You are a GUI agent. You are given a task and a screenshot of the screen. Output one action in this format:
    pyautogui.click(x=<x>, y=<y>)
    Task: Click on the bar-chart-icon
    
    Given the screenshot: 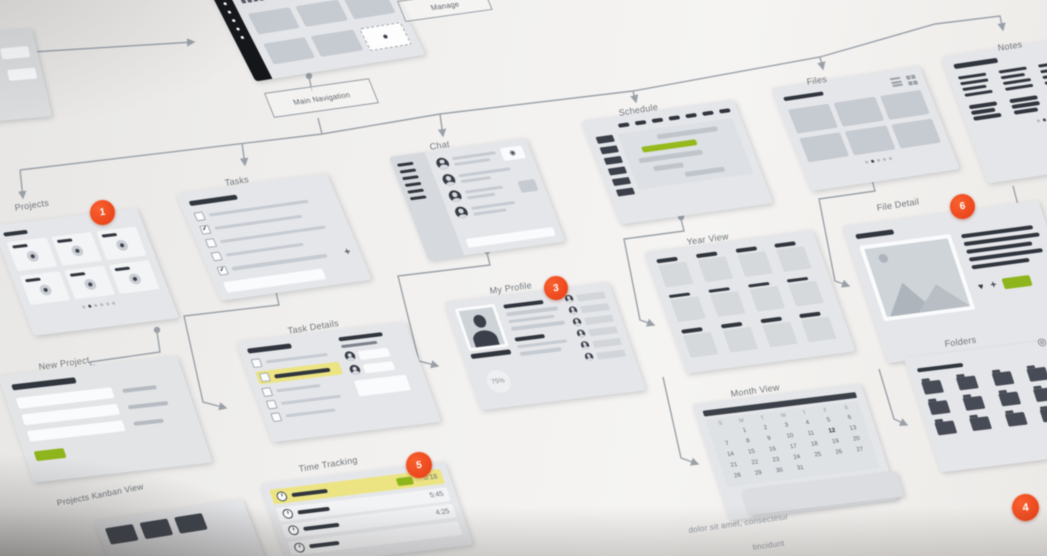 What is the action you would take?
    pyautogui.click(x=259, y=2)
    